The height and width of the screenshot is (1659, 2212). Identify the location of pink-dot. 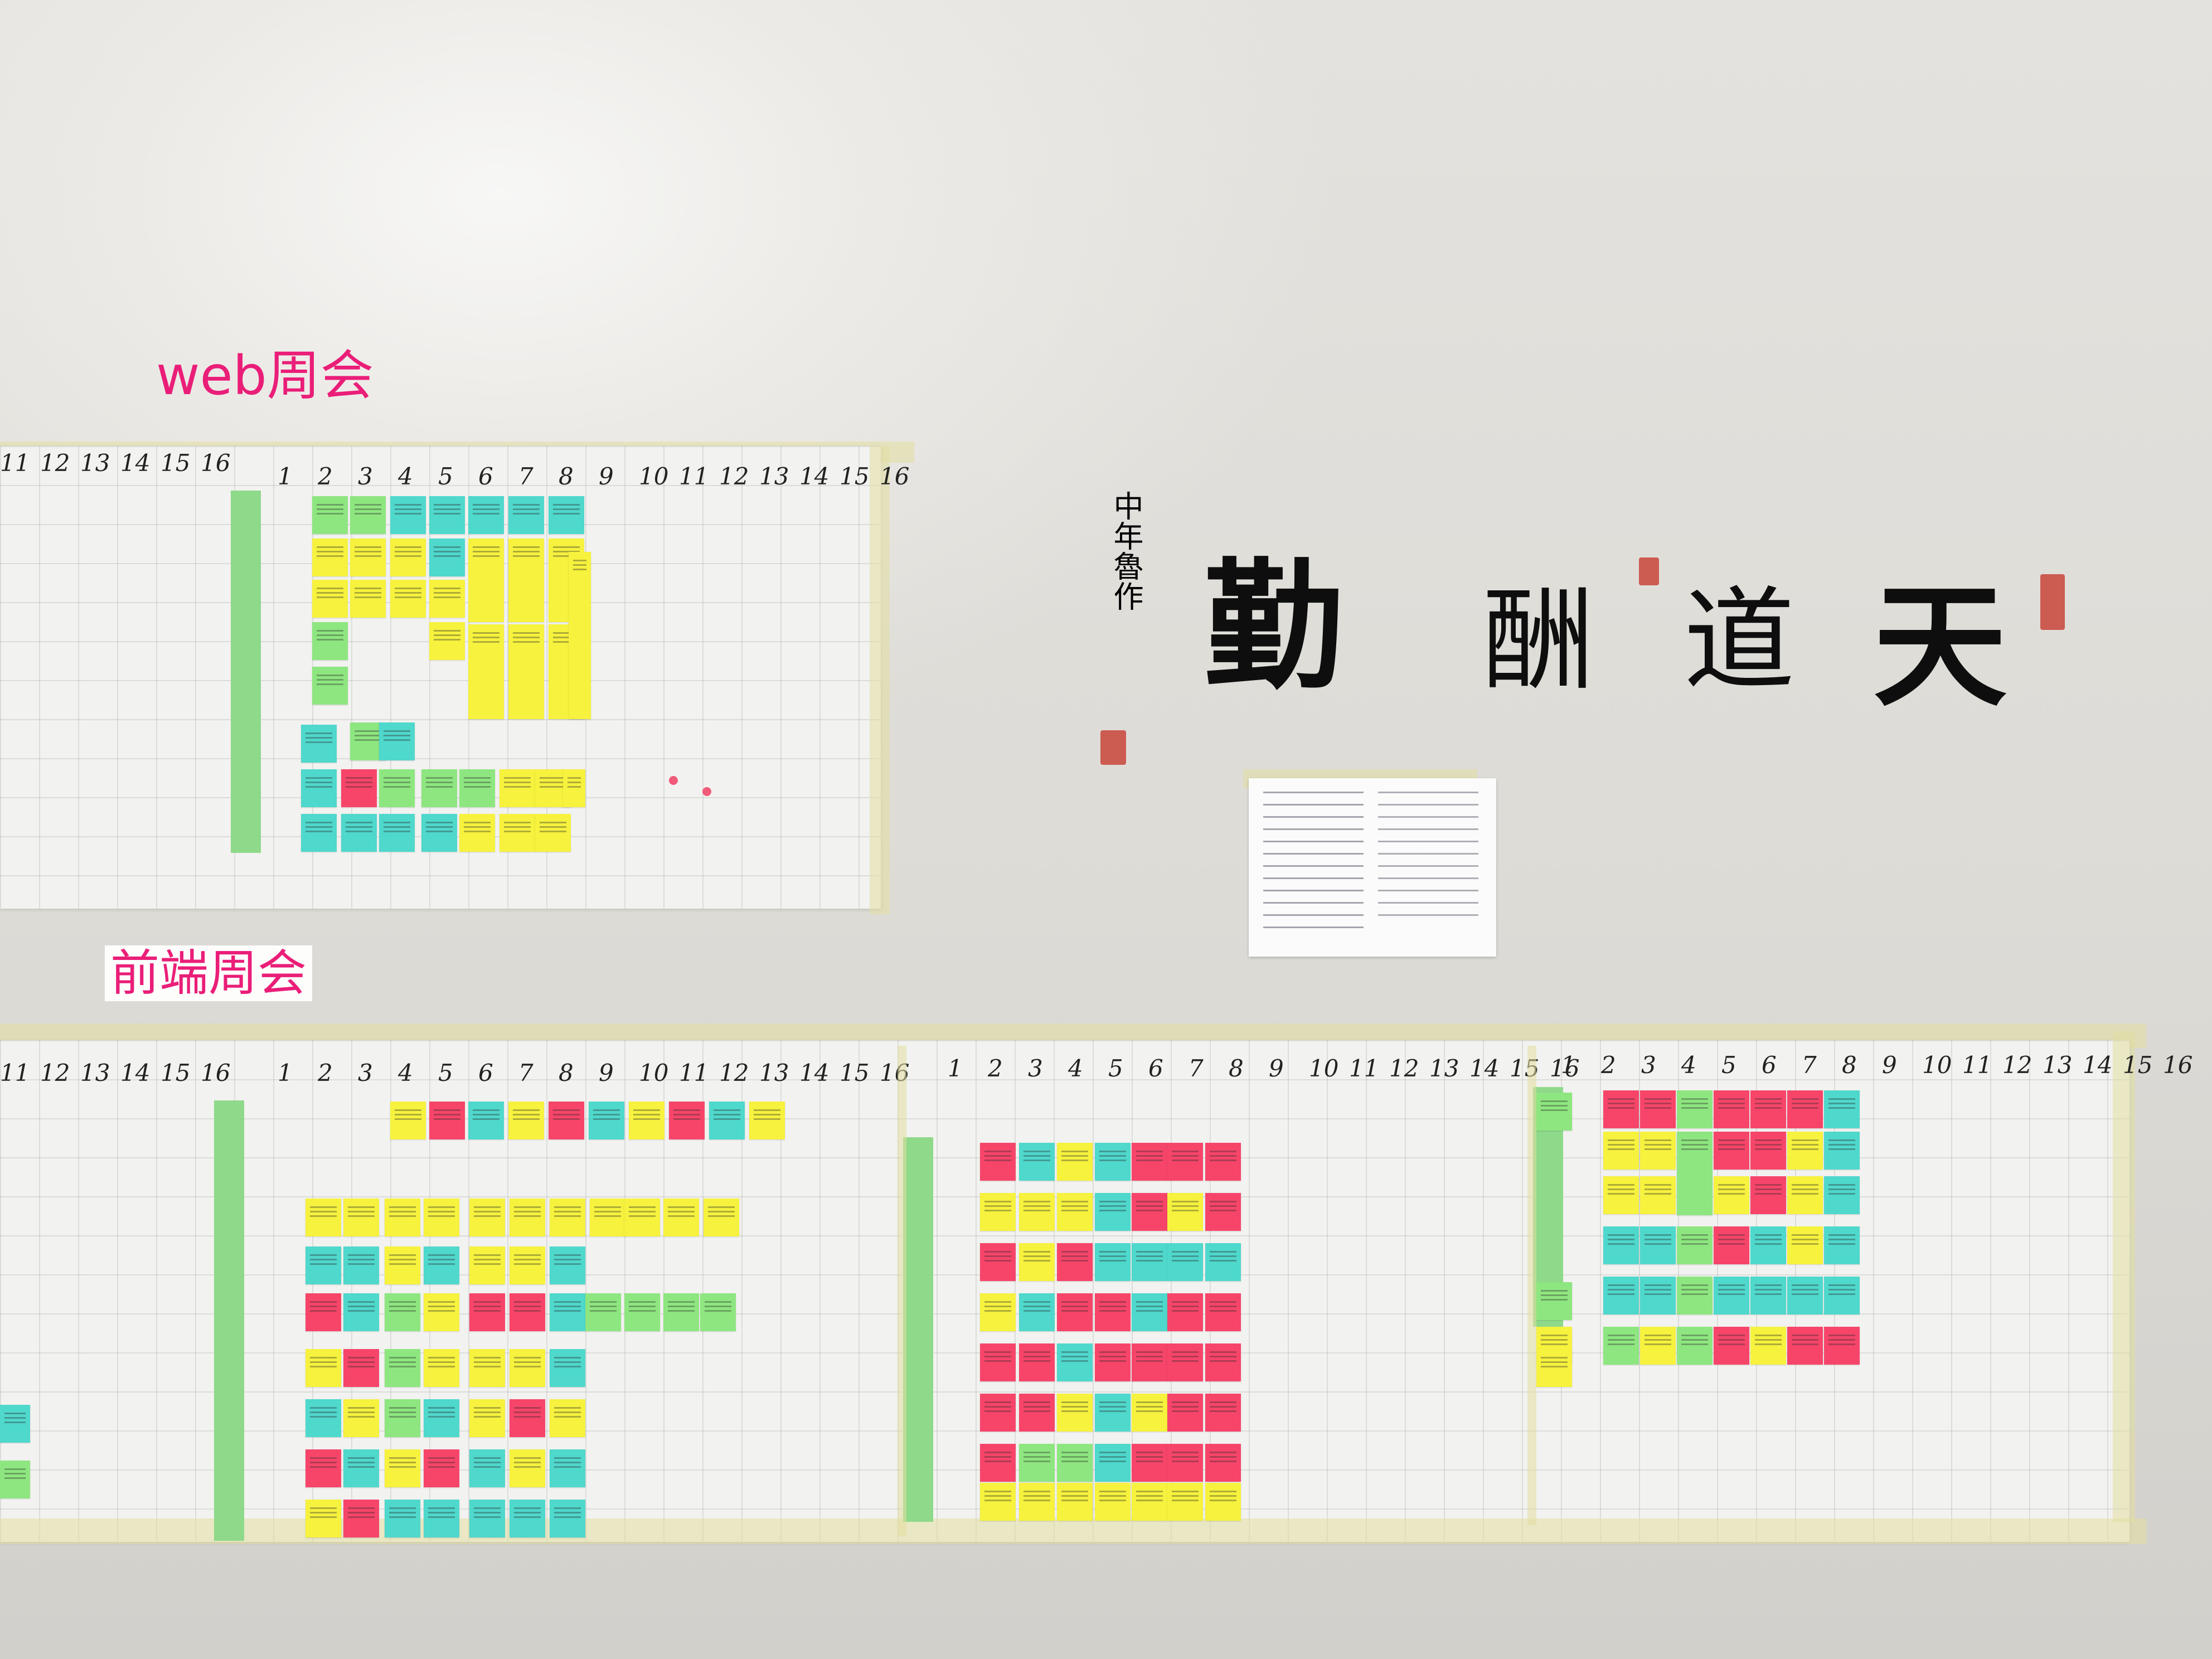
(707, 791).